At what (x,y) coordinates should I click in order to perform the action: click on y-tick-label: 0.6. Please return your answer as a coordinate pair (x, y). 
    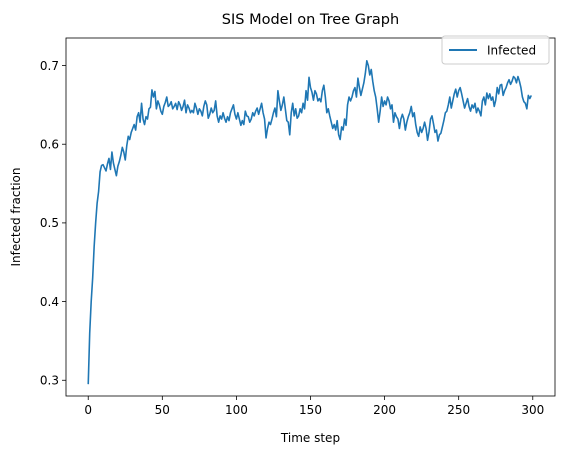
    Looking at the image, I should click on (49, 145).